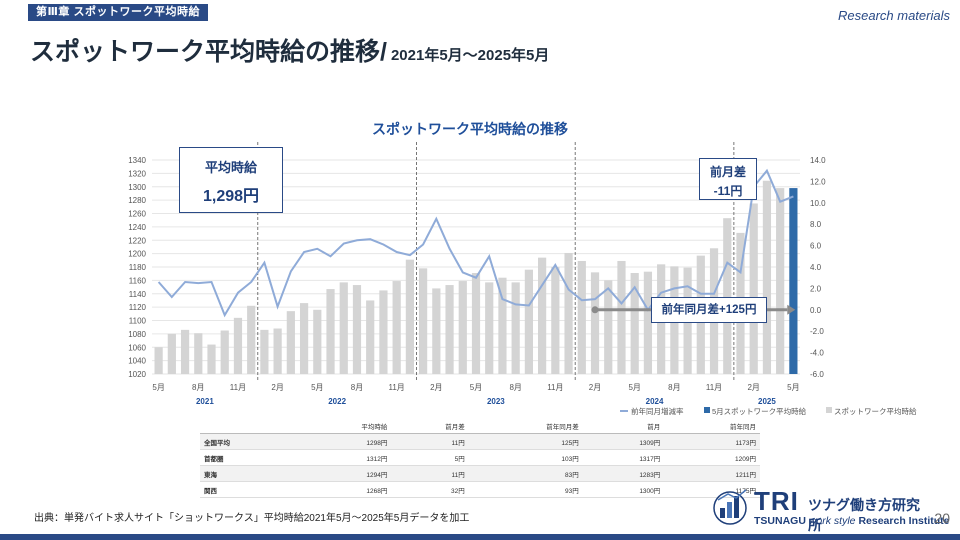  I want to click on table-header: 前月, so click(623, 427).